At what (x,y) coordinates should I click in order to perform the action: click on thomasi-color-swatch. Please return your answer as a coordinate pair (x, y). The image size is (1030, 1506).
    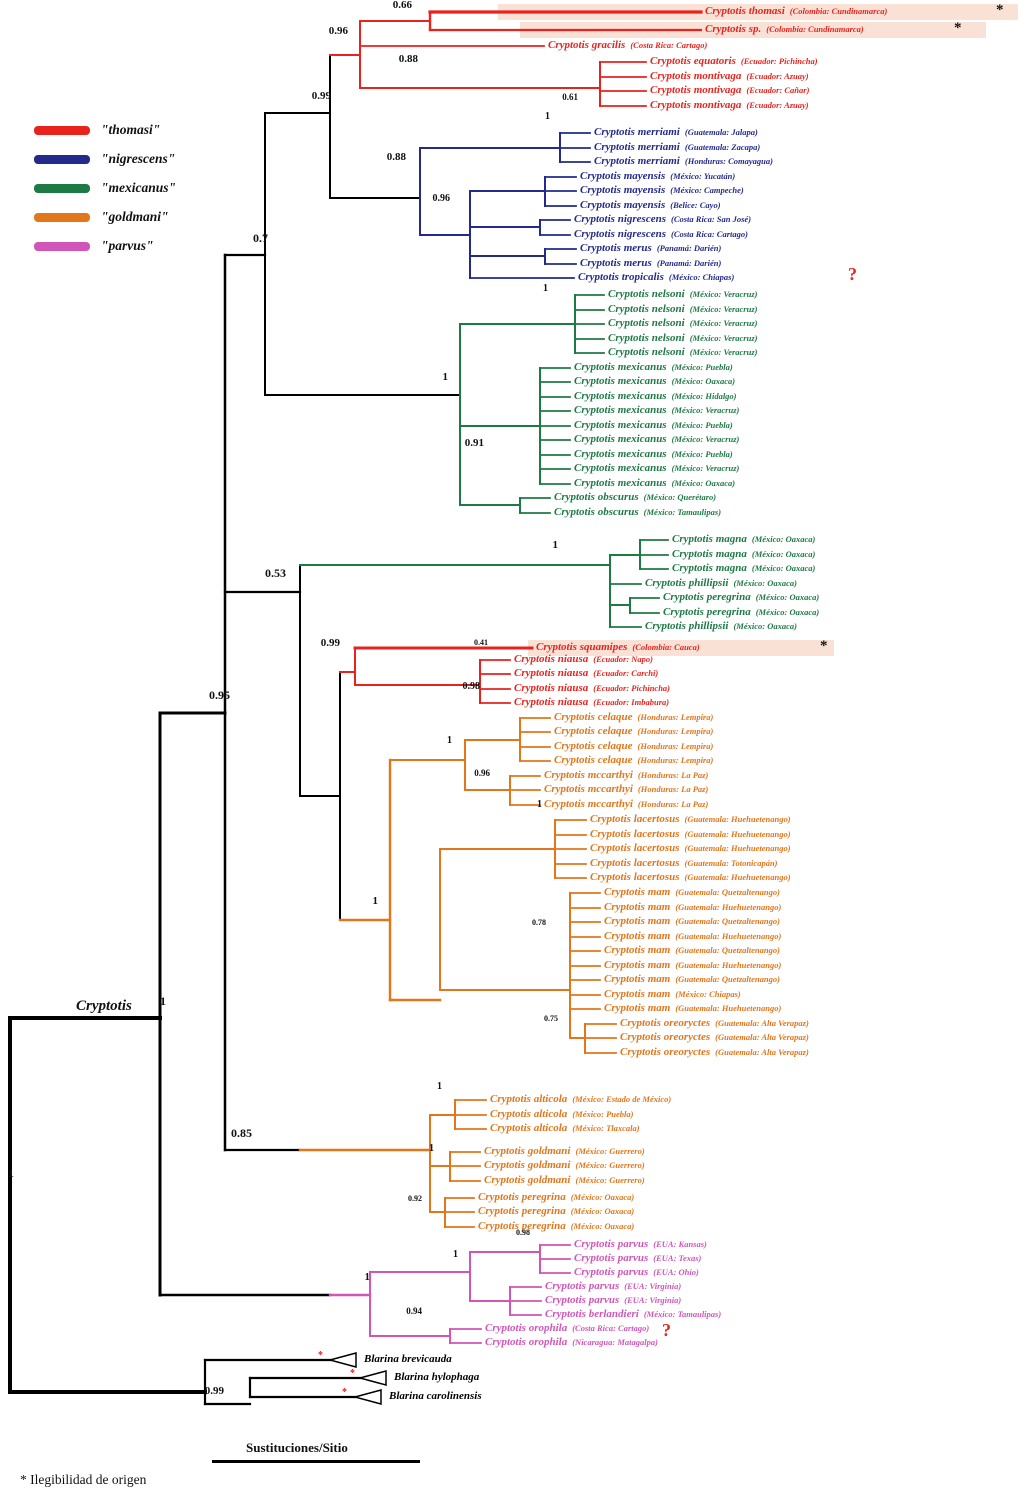
    Looking at the image, I should click on (62, 130).